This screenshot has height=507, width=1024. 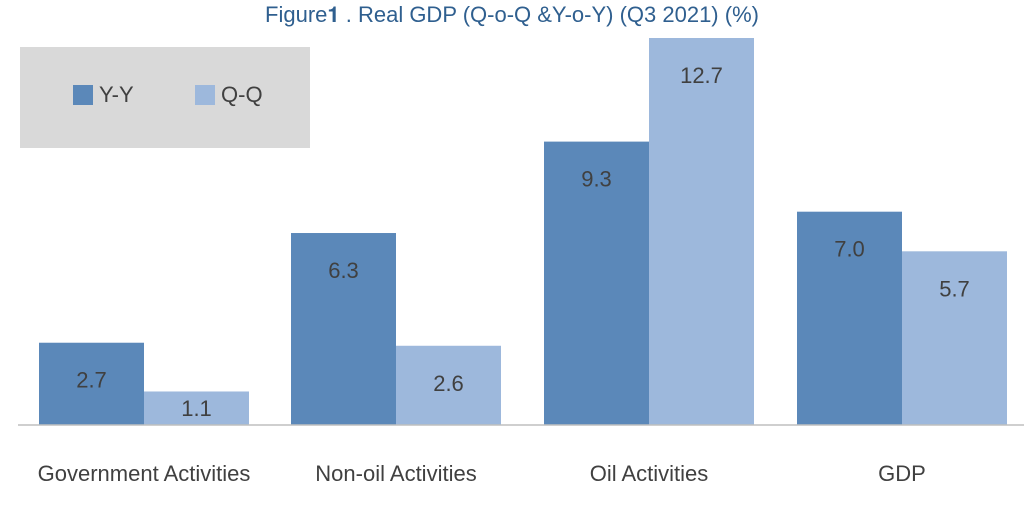 What do you see at coordinates (395, 473) in the screenshot?
I see `category-label-2: Non-oil Activities` at bounding box center [395, 473].